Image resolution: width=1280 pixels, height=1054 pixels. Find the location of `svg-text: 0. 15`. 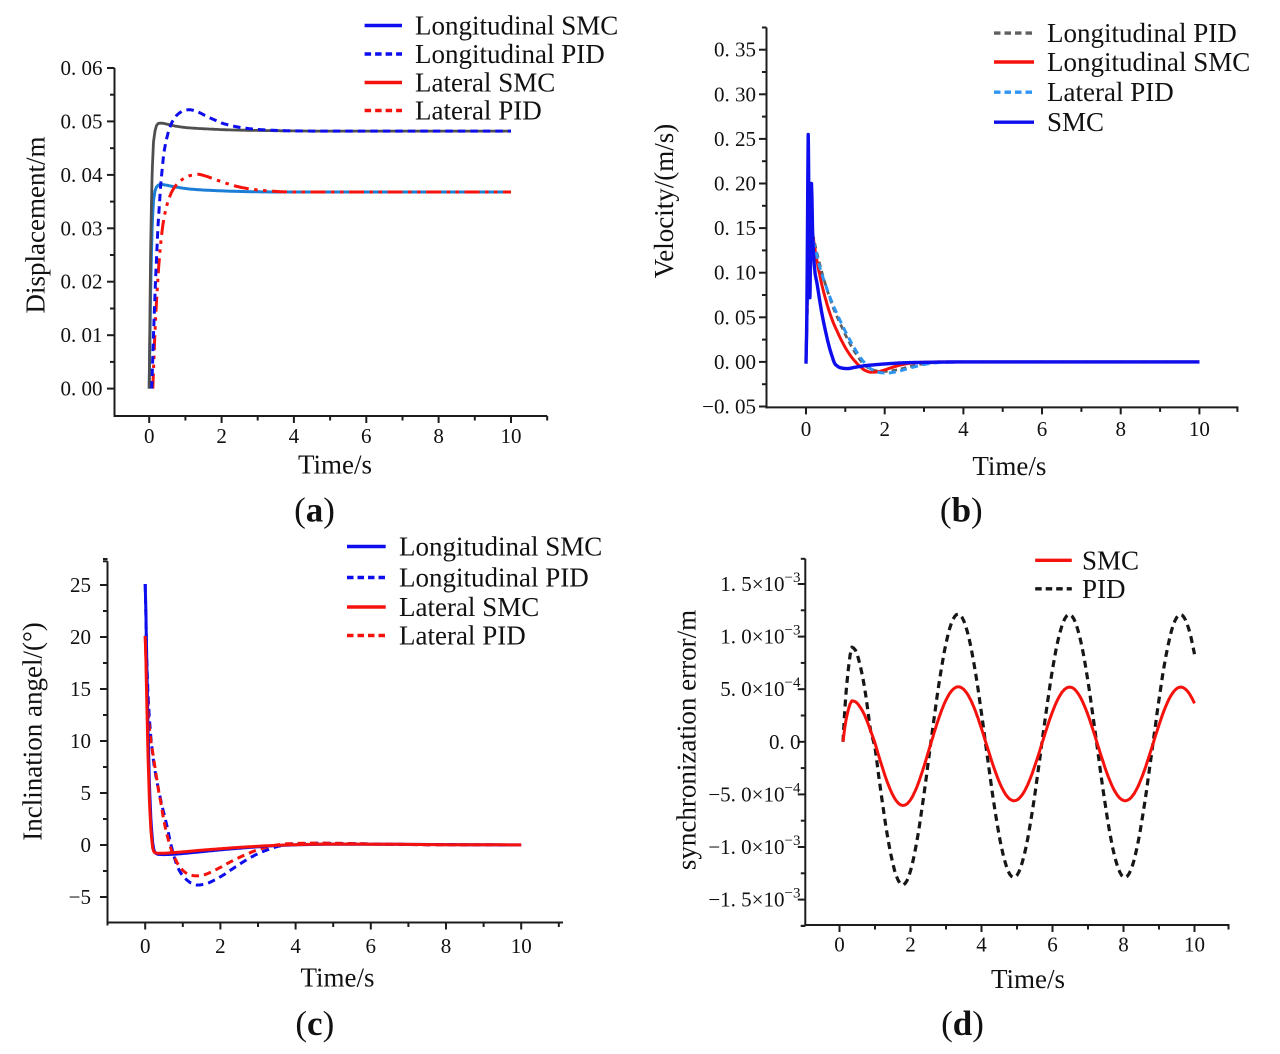

svg-text: 0. 15 is located at coordinates (735, 228).